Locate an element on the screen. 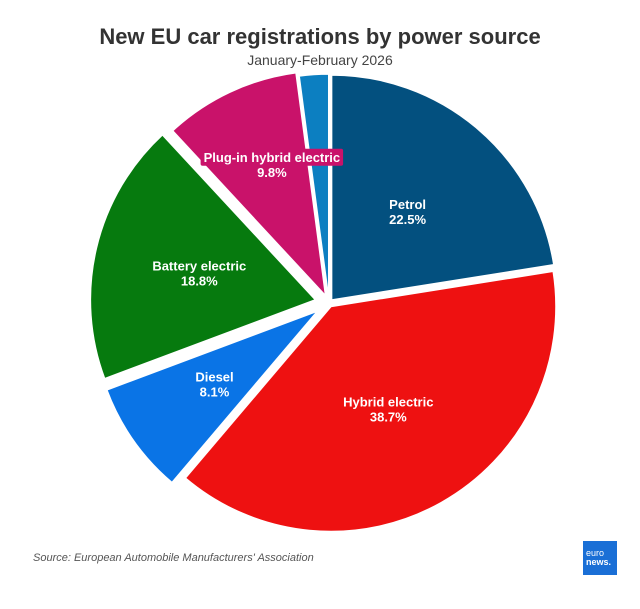  slice-value-diesel: 8.1% is located at coordinates (215, 392).